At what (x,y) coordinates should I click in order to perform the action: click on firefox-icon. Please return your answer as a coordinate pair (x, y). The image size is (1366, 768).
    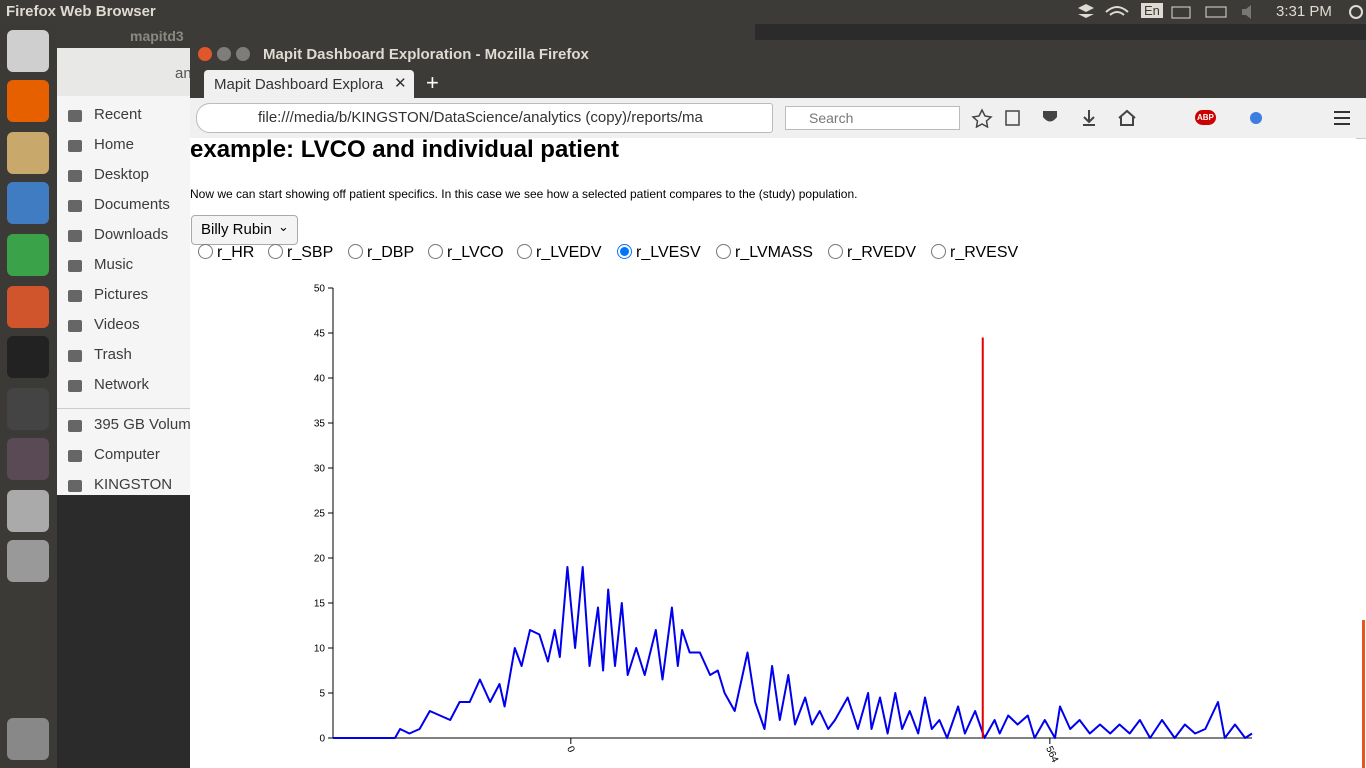
    Looking at the image, I should click on (28, 101).